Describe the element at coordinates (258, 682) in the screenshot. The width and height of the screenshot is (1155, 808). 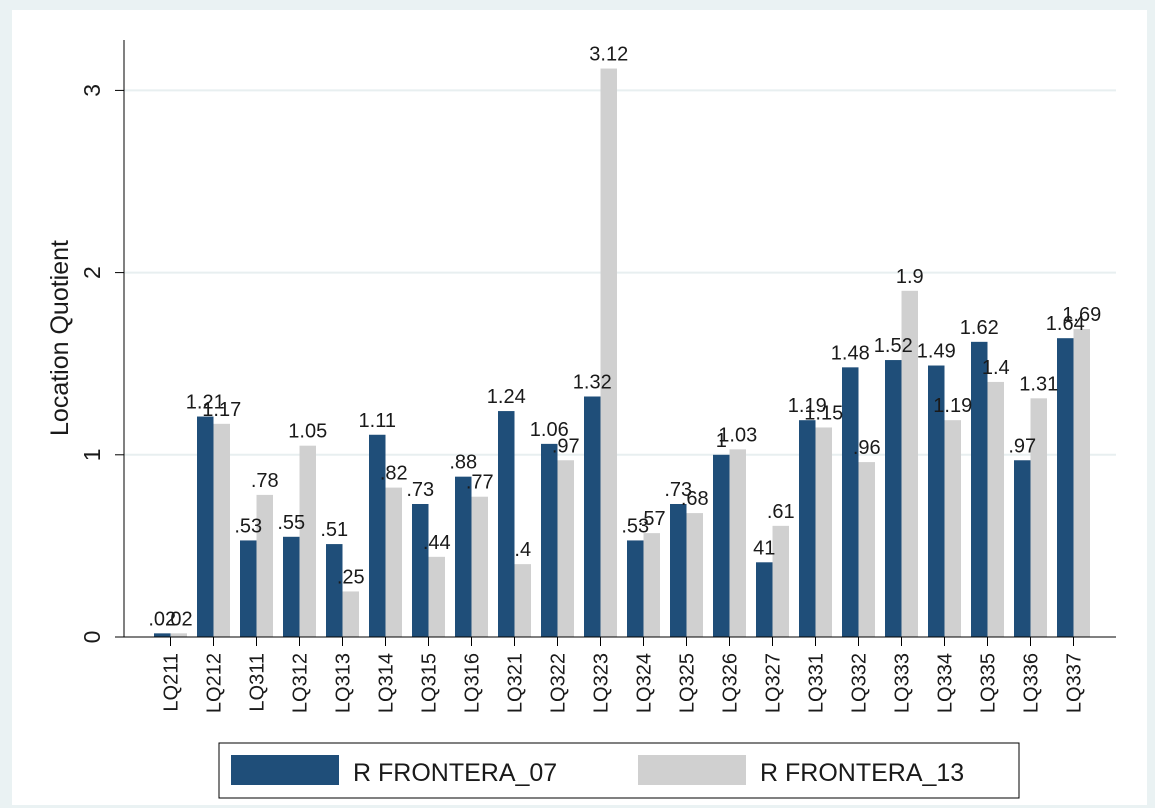
I see `x-tick-label-lq311: LQ311` at that location.